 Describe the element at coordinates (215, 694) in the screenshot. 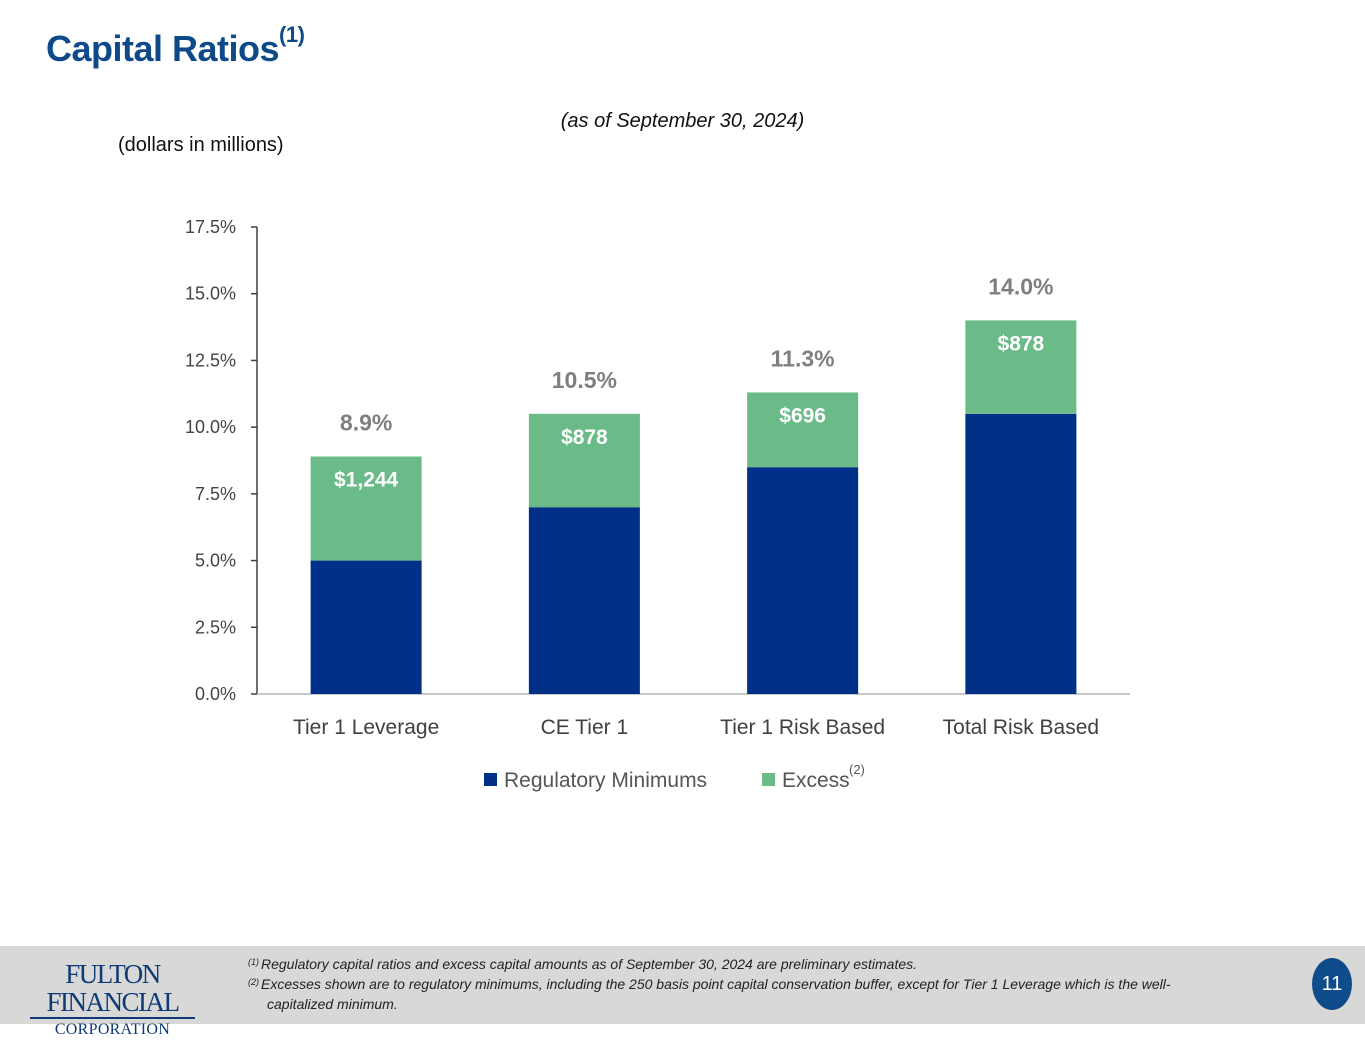

I see `y-tick-label: 0.0%` at that location.